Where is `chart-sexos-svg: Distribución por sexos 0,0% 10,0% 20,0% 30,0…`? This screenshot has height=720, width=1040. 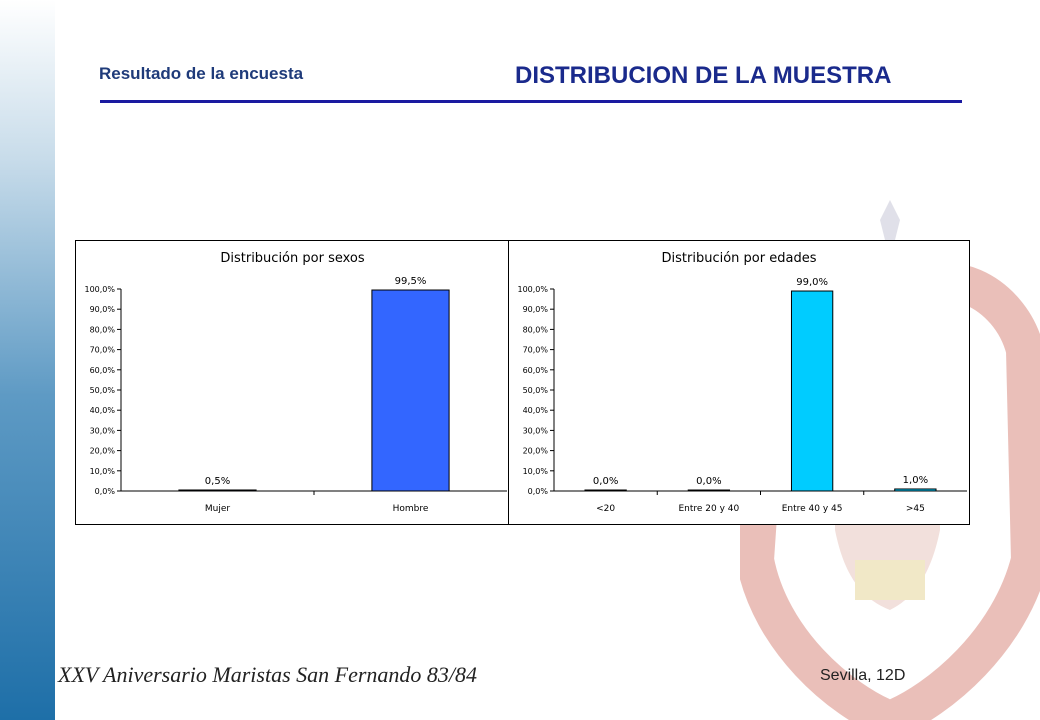 chart-sexos-svg: Distribución por sexos 0,0% 10,0% 20,0% 30,0… is located at coordinates (295, 382).